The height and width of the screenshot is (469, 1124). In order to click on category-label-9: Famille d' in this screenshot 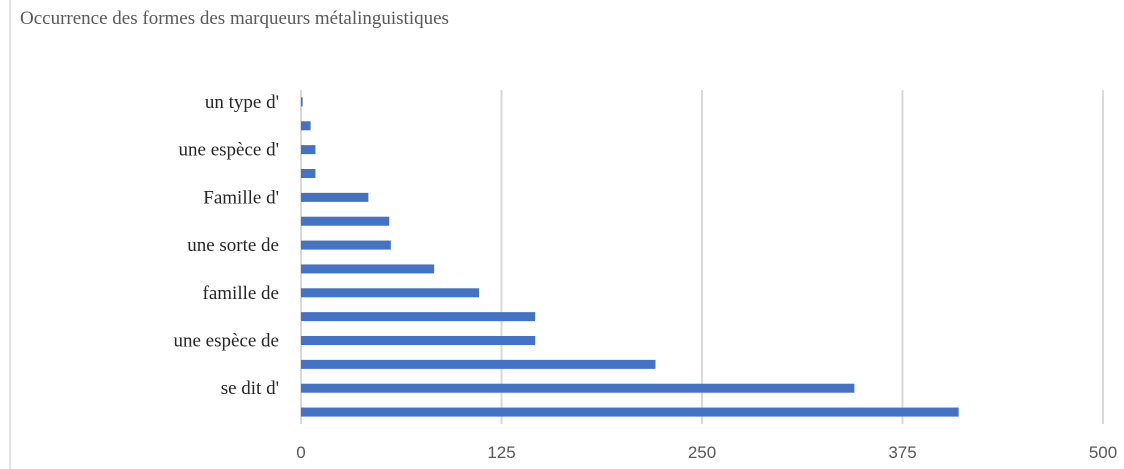, I will do `click(241, 197)`.